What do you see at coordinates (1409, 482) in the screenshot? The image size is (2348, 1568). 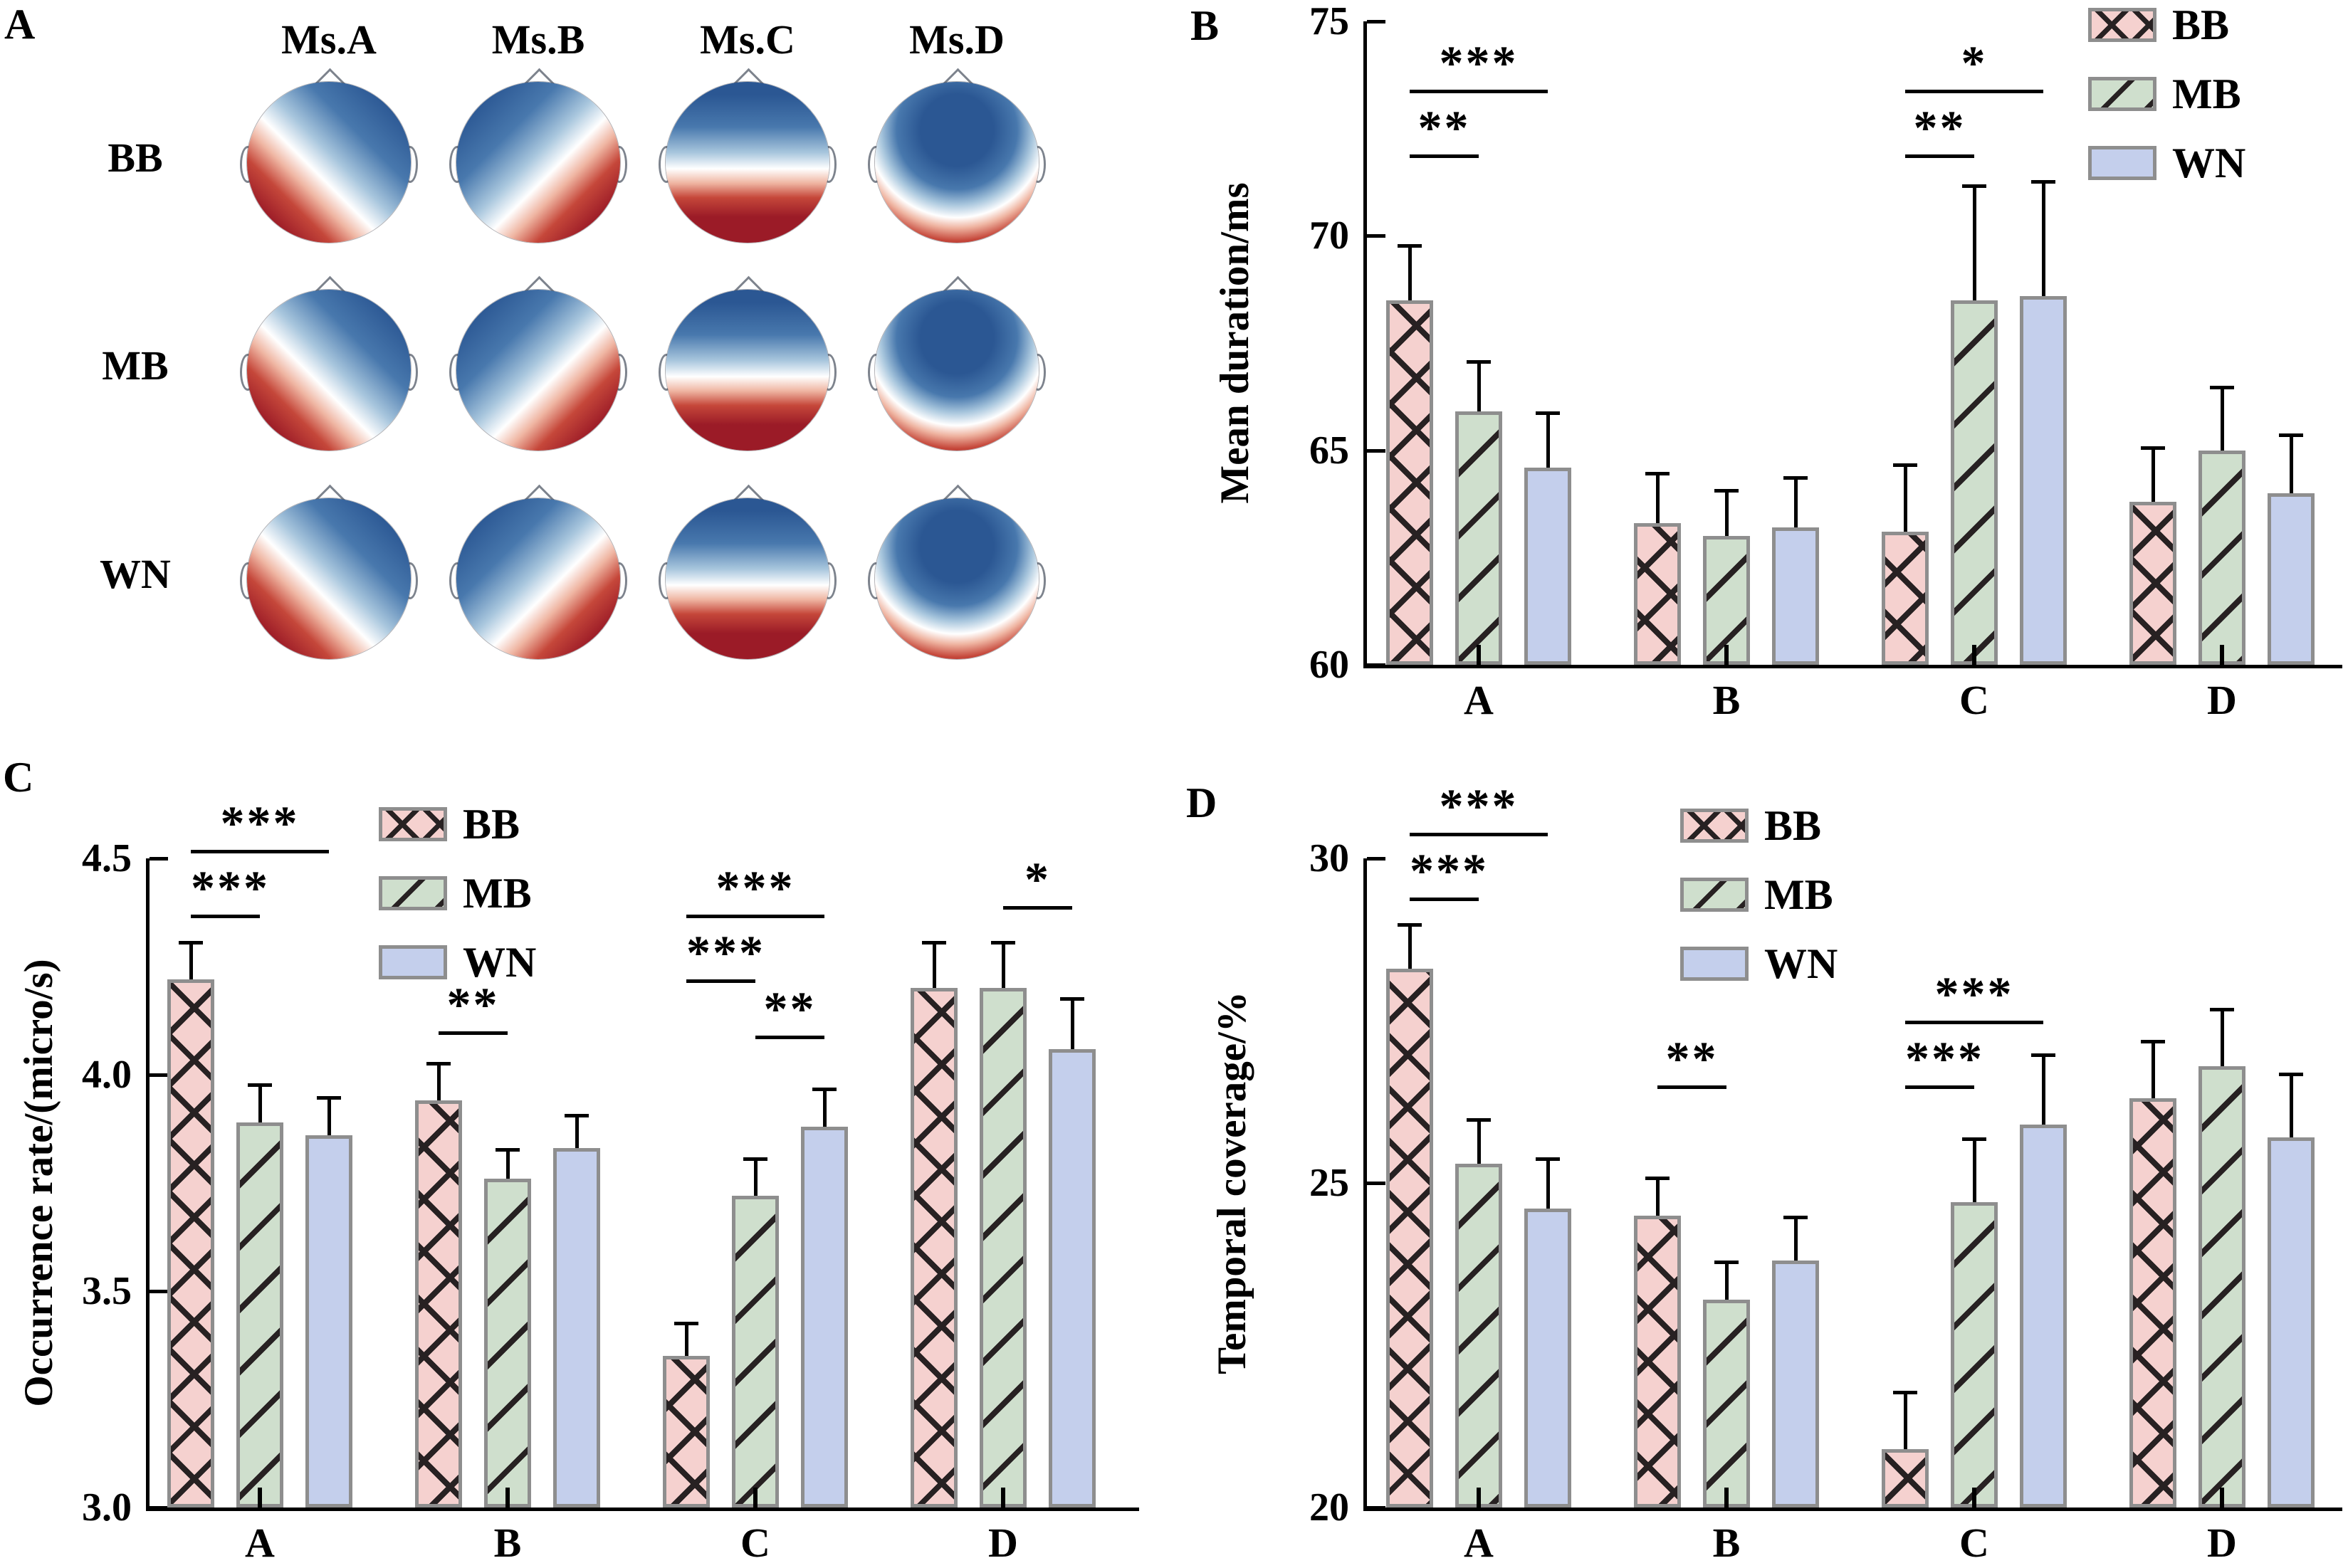 I see `bar-A-BB` at bounding box center [1409, 482].